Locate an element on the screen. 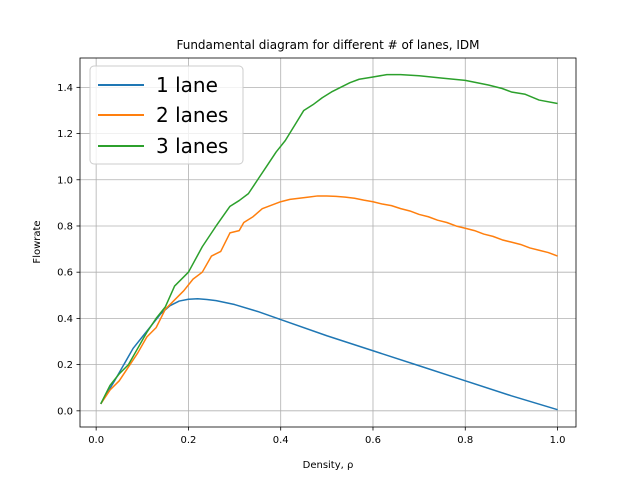  legend-box is located at coordinates (166, 115).